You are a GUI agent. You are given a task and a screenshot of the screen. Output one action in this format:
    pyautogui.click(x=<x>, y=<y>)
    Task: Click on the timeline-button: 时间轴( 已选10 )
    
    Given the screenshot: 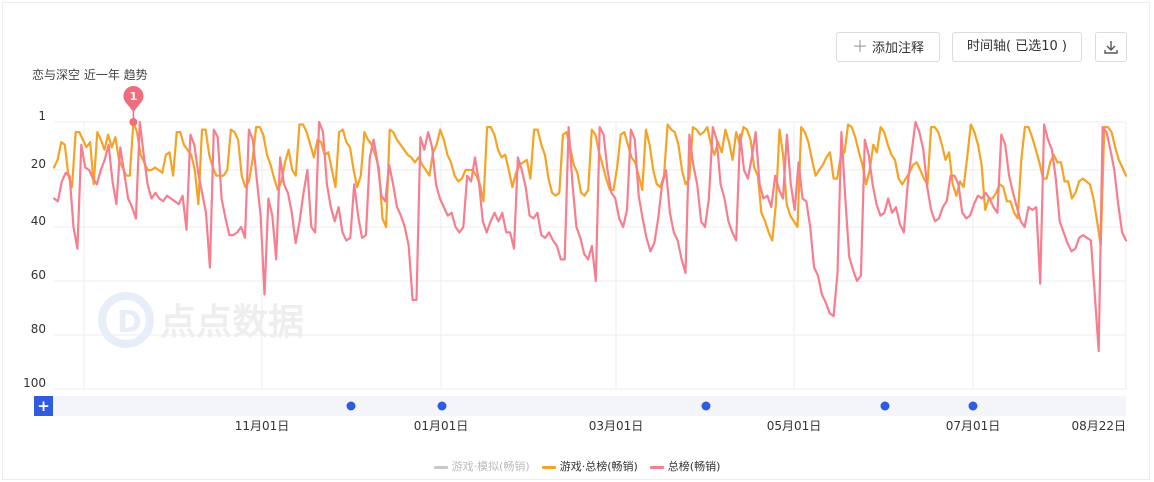 What is the action you would take?
    pyautogui.click(x=1017, y=47)
    